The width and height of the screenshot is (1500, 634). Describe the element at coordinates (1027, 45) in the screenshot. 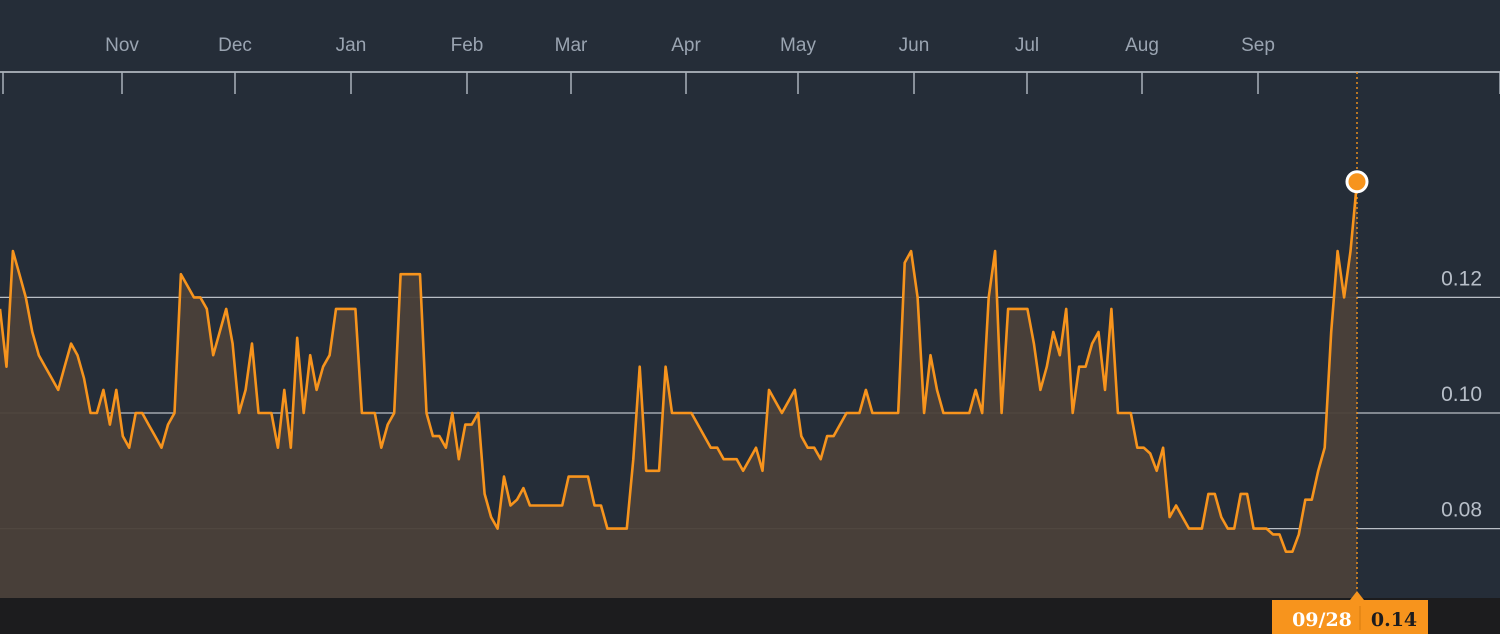

I see `month-label: Jul` at that location.